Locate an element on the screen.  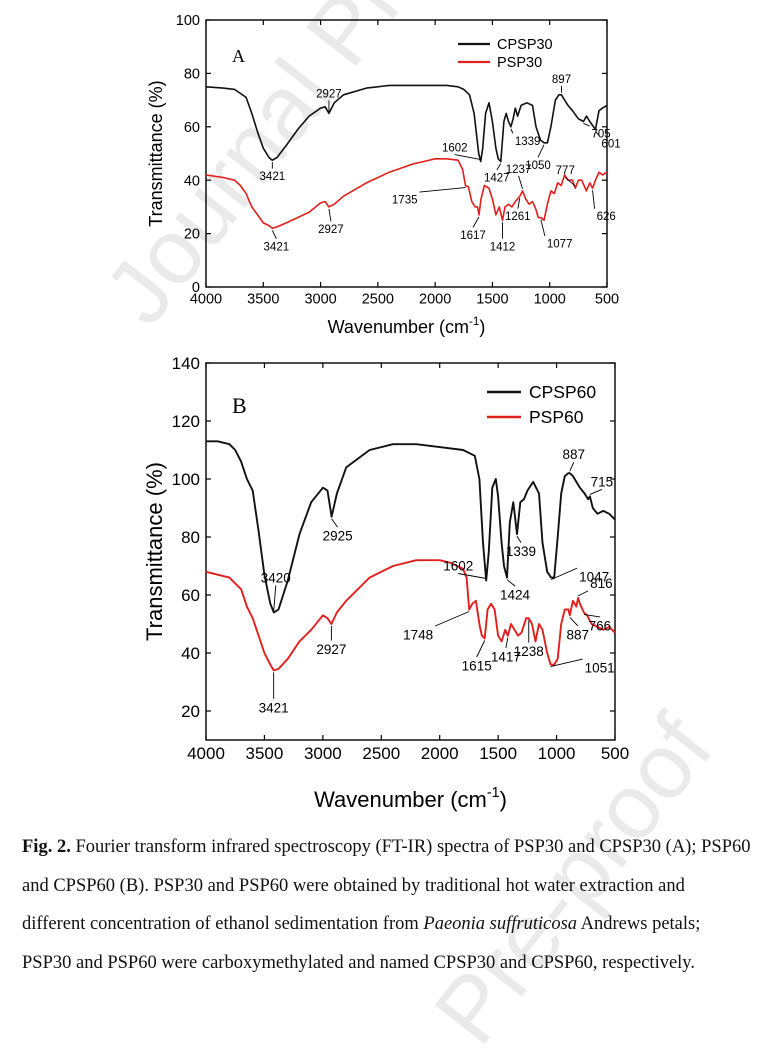
charta-plot-frame is located at coordinates (406, 153).